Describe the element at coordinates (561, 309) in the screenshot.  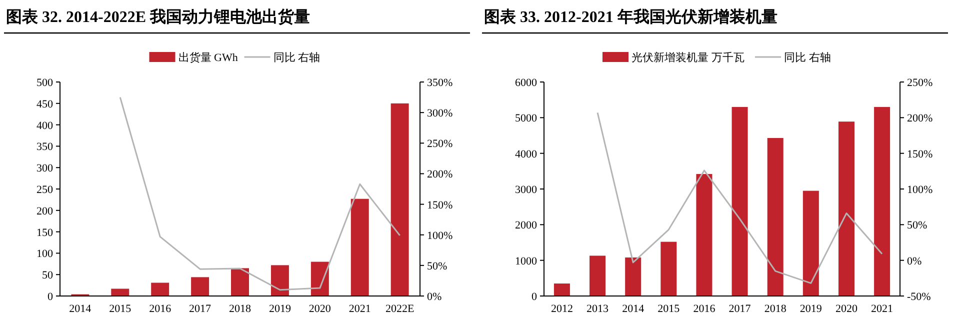
I see `x-tick-label: 2012` at that location.